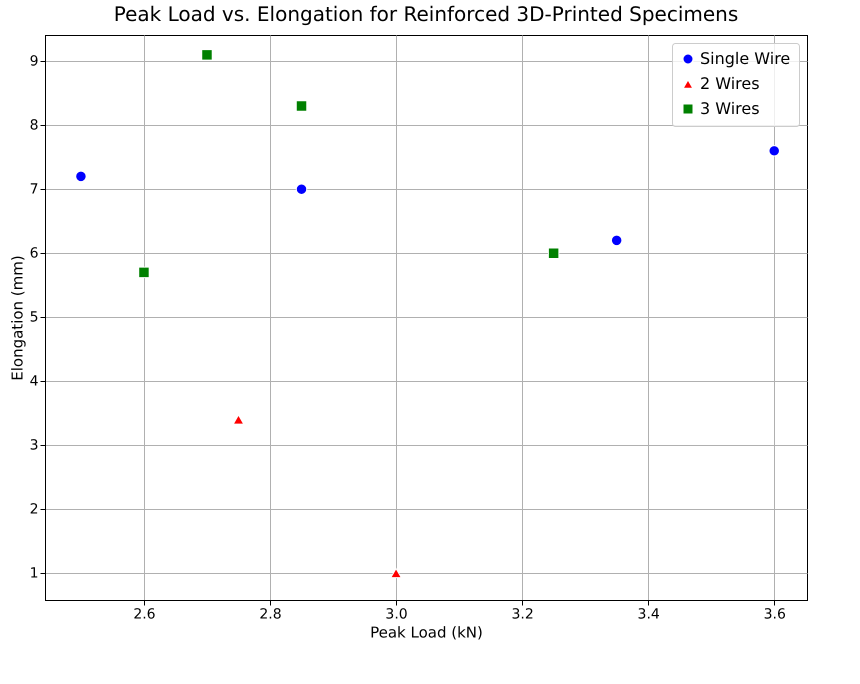 The width and height of the screenshot is (860, 684). Describe the element at coordinates (775, 614) in the screenshot. I see `x-tick-label: 3.6` at that location.